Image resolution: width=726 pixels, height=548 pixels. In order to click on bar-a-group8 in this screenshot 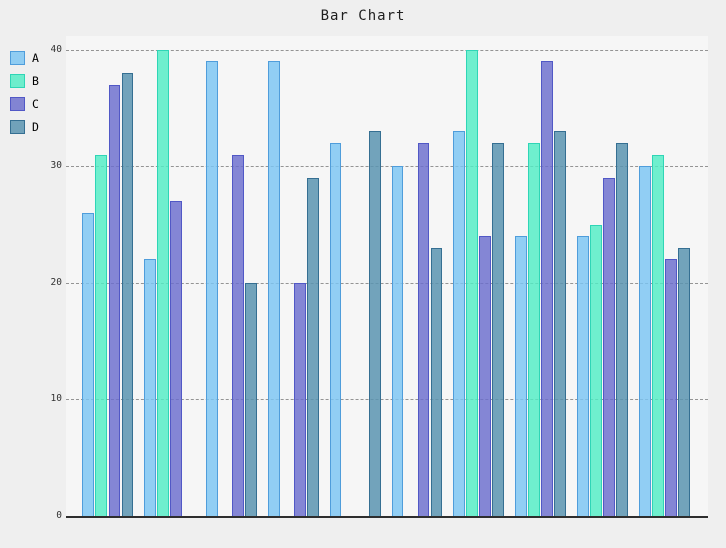, I will do `click(521, 376)`.